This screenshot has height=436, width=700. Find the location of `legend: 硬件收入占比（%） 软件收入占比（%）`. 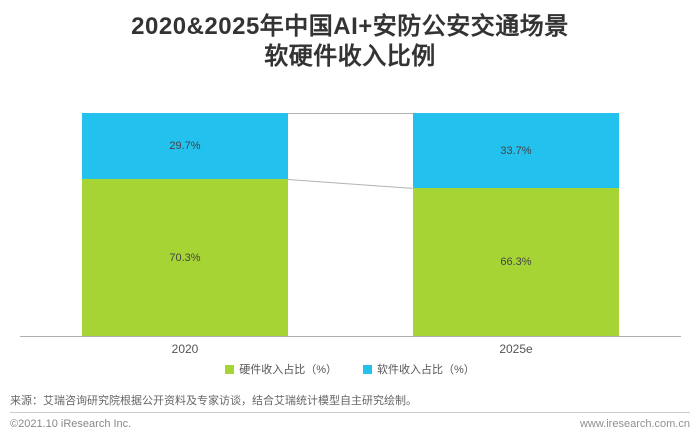

legend: 硬件收入占比（%） 软件收入占比（%） is located at coordinates (350, 369).